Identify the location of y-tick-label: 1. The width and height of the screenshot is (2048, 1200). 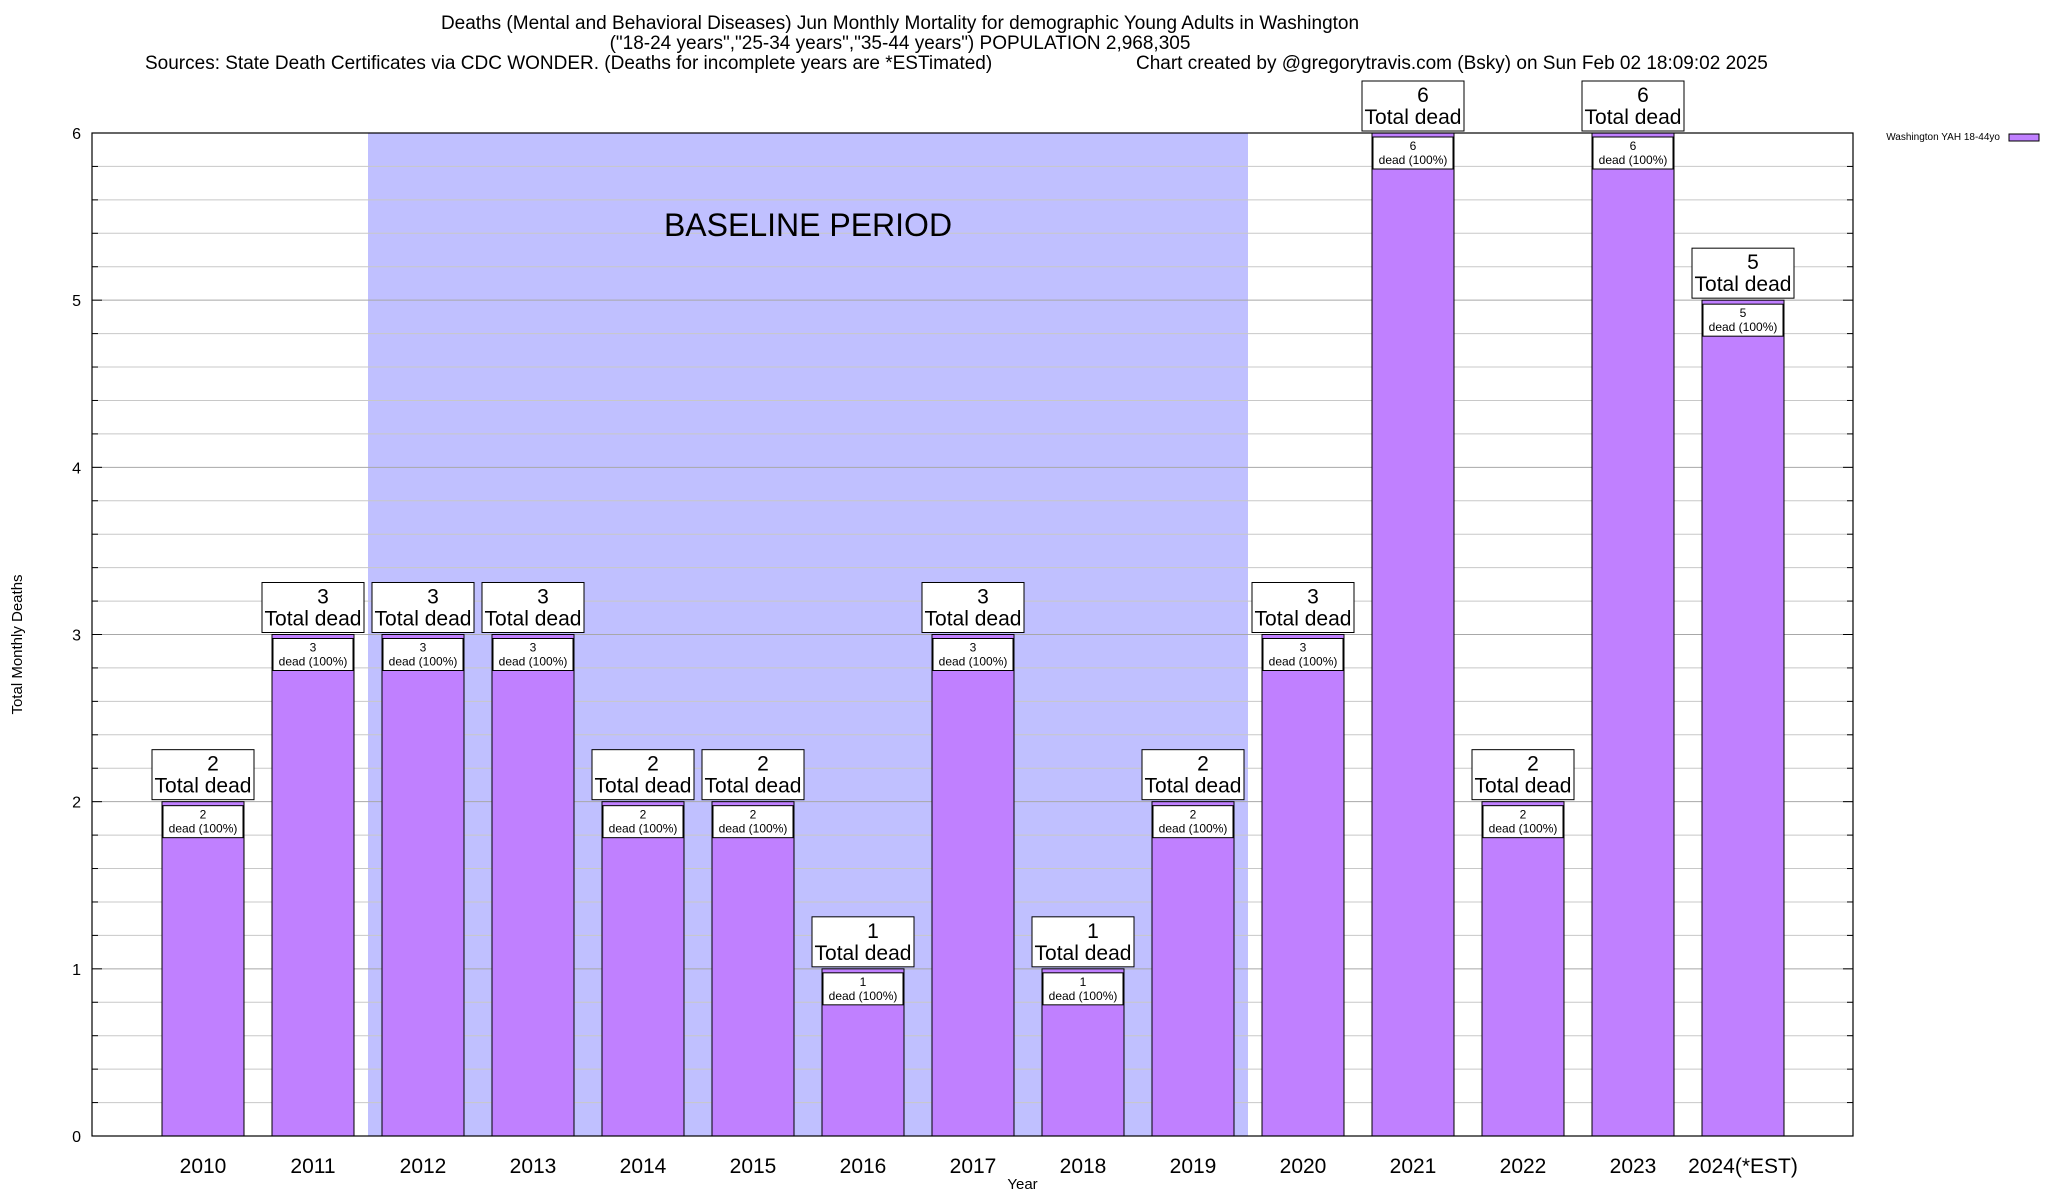
(76, 970).